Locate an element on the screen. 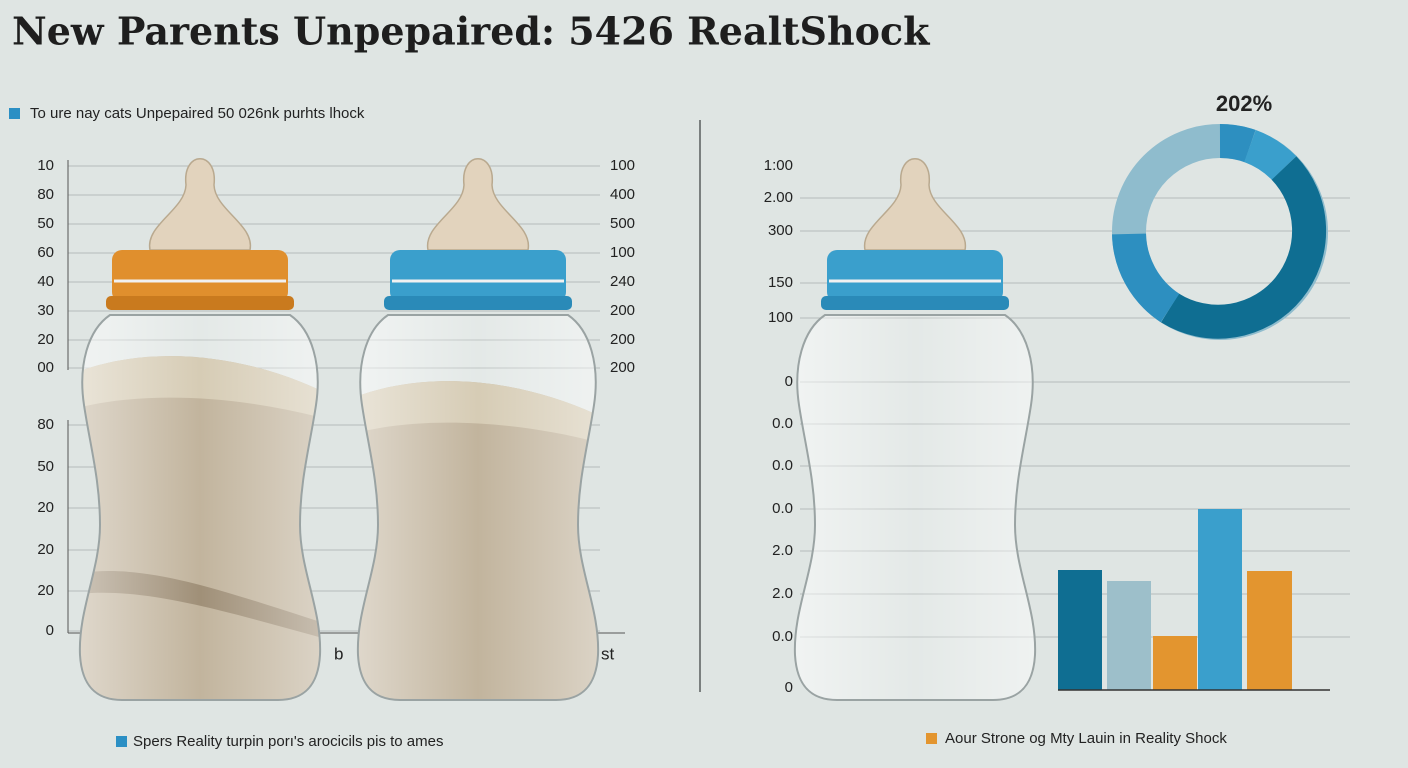  axis-label: 10 is located at coordinates (45, 165).